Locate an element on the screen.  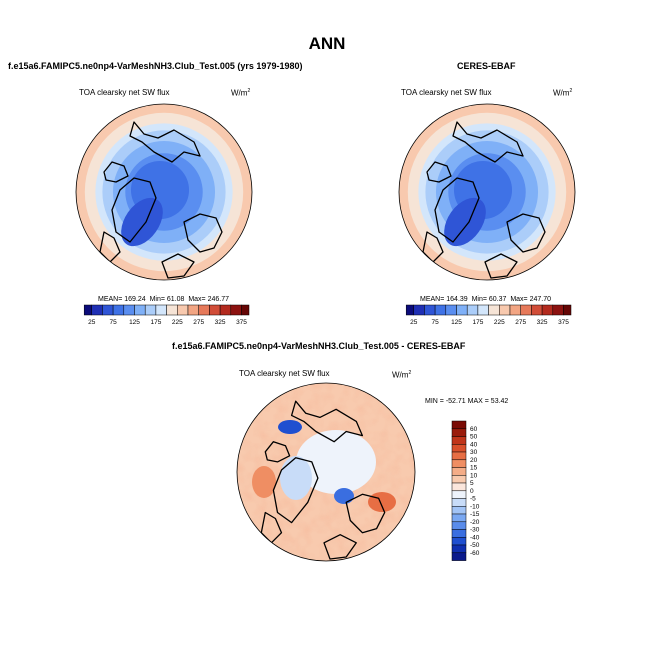
obs-stats: MEAN= 164.39 Min= 60.37 Max= 247.70 is located at coordinates (485, 299).